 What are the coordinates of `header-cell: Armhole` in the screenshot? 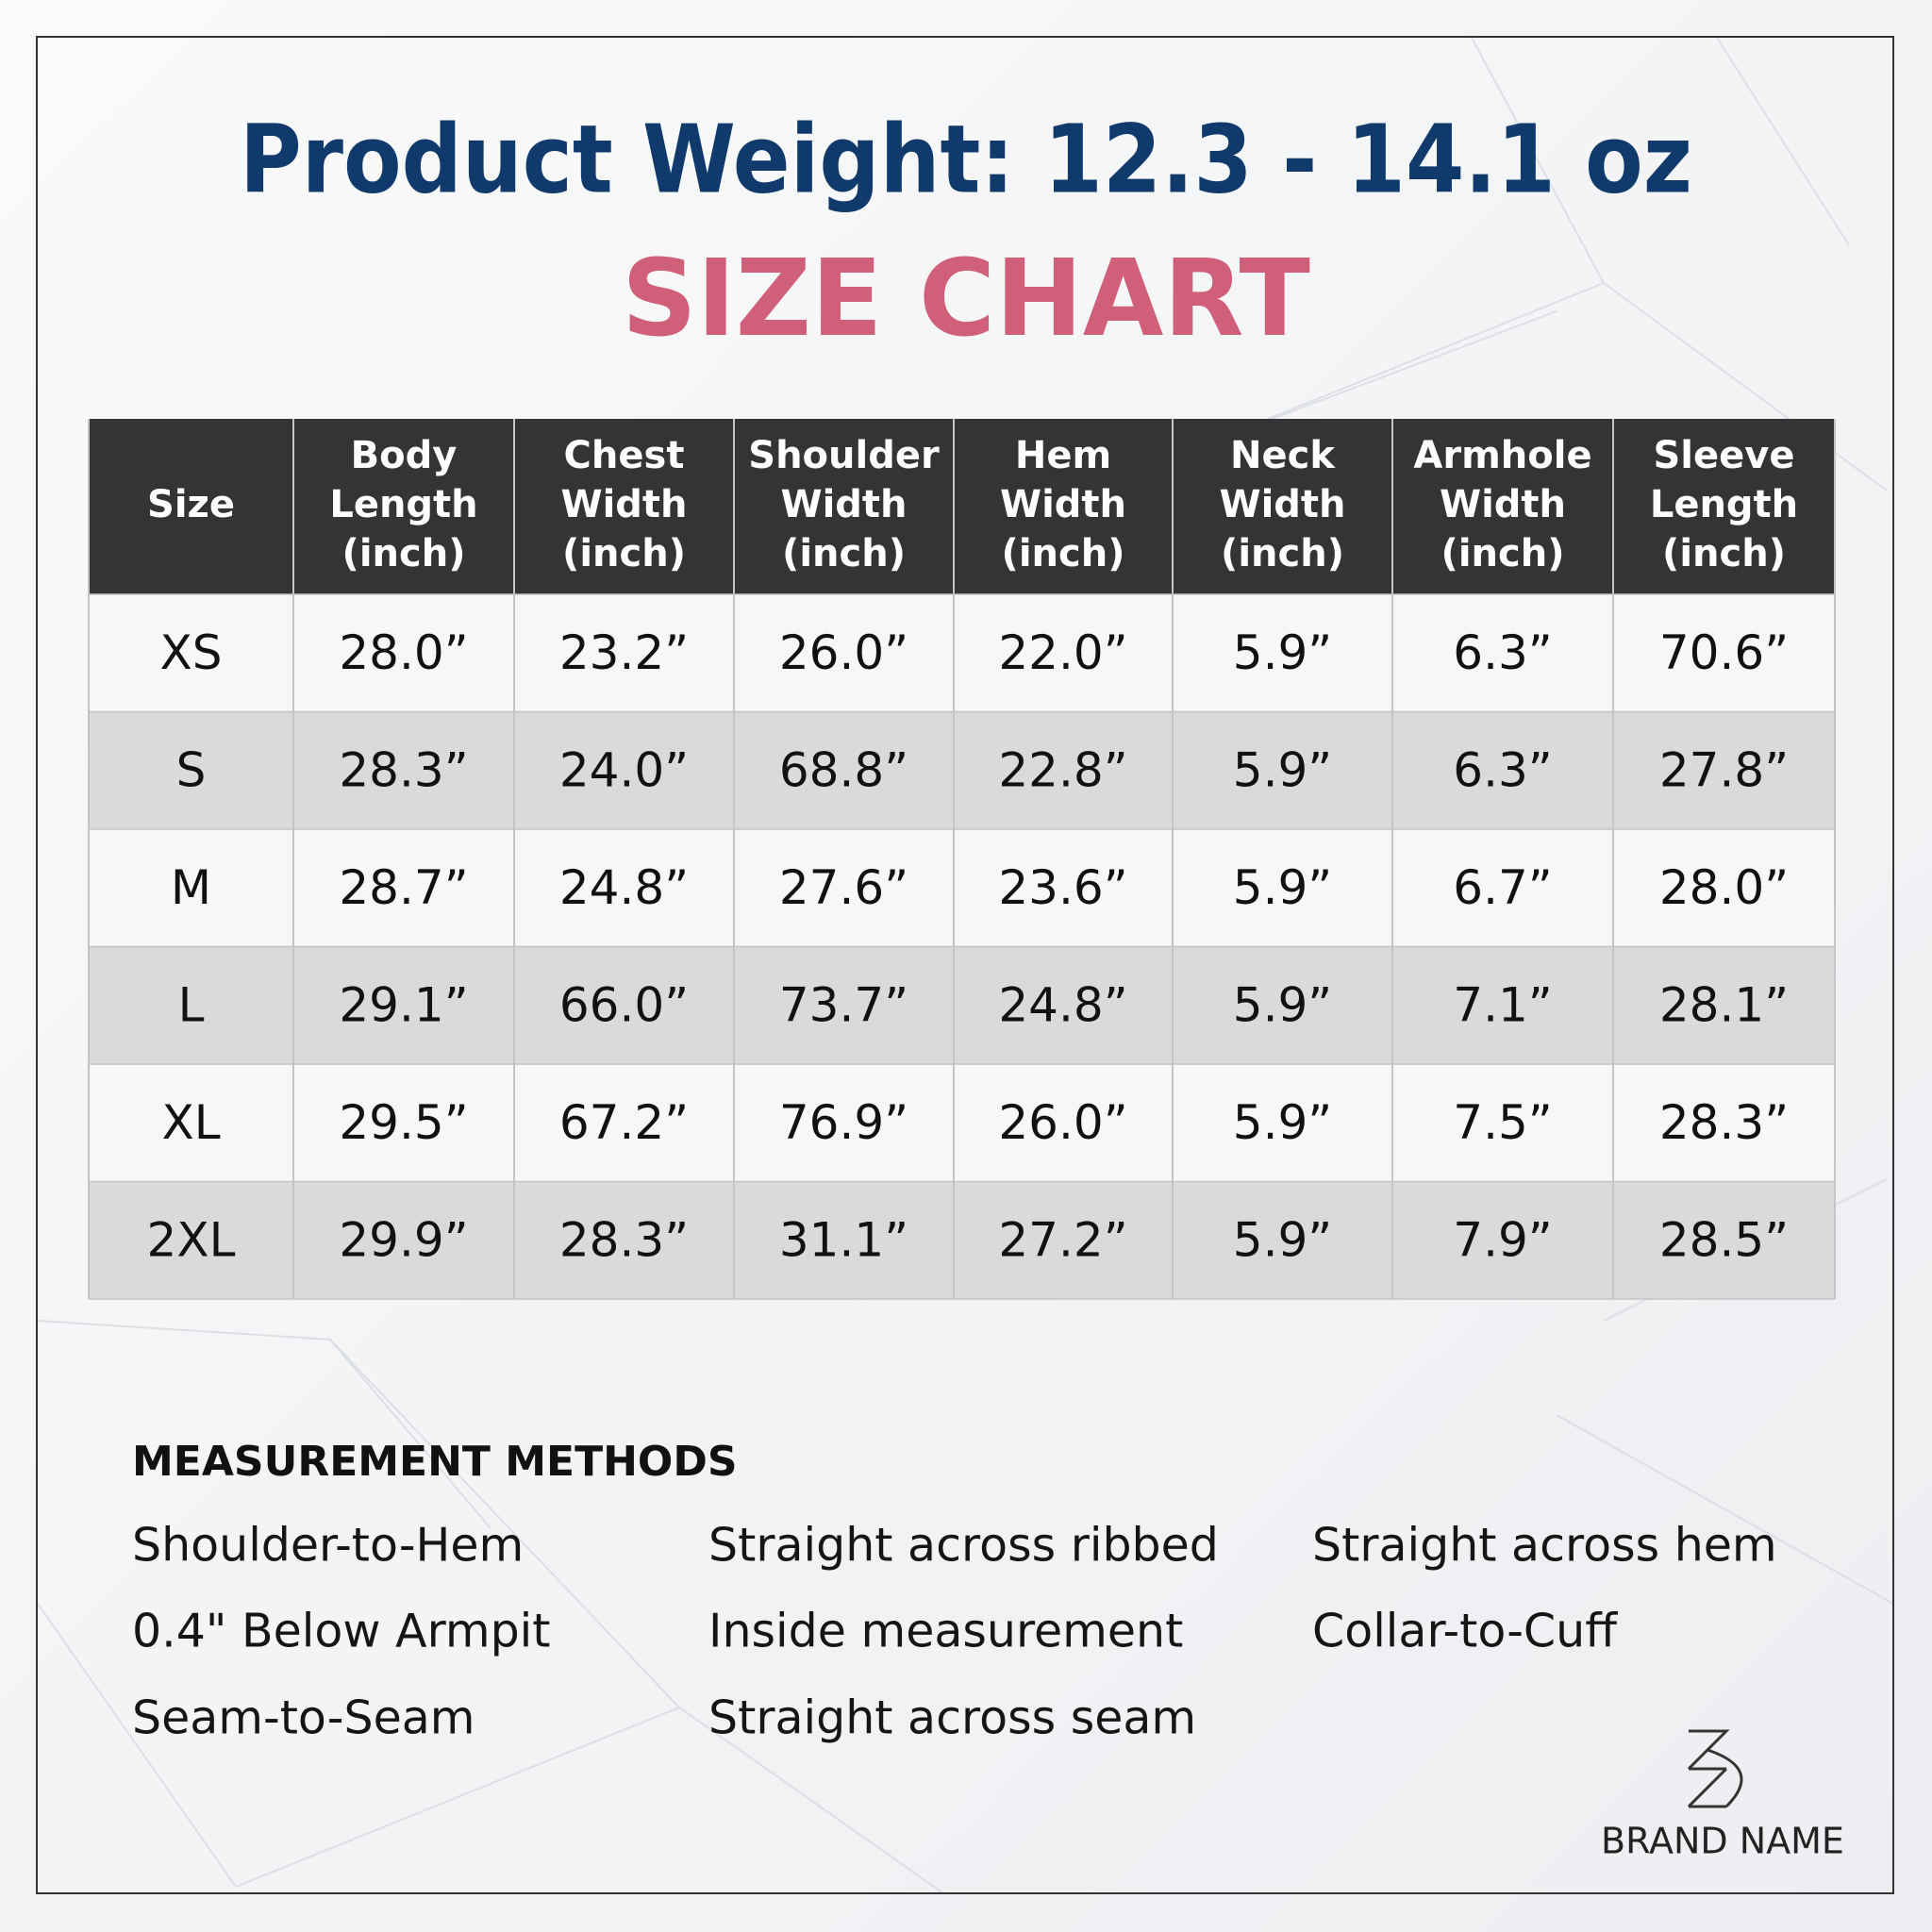 It's located at (1502, 456).